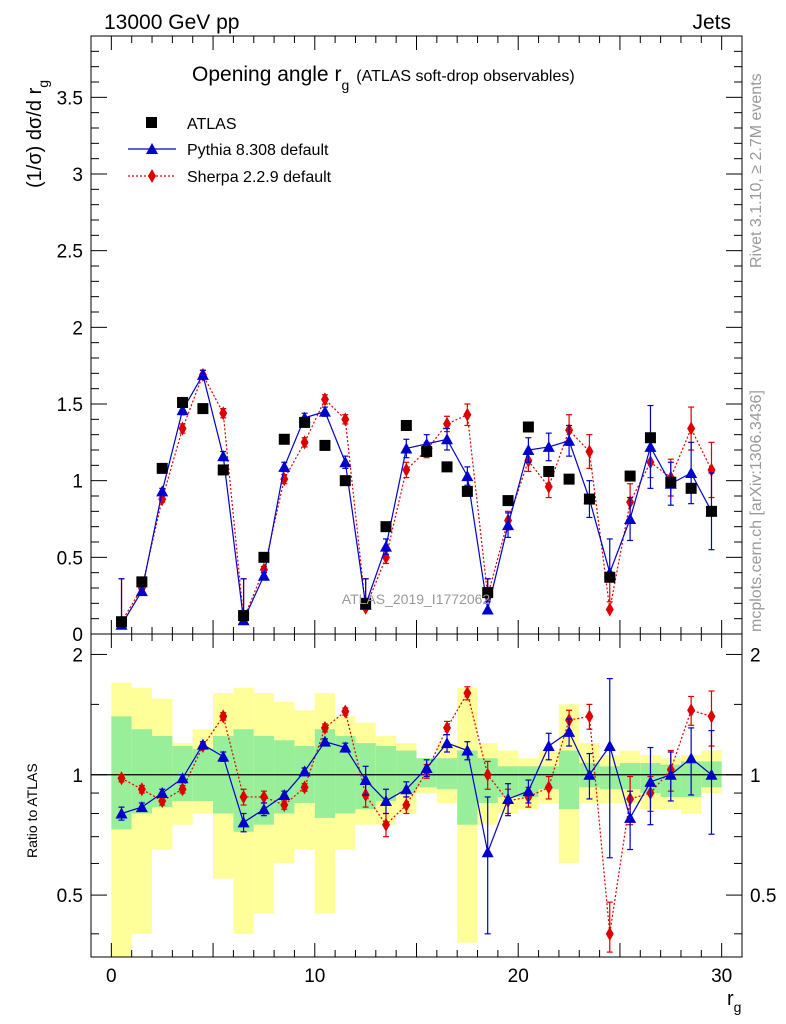  What do you see at coordinates (730, 999) in the screenshot?
I see `x-axis-label-main: r` at bounding box center [730, 999].